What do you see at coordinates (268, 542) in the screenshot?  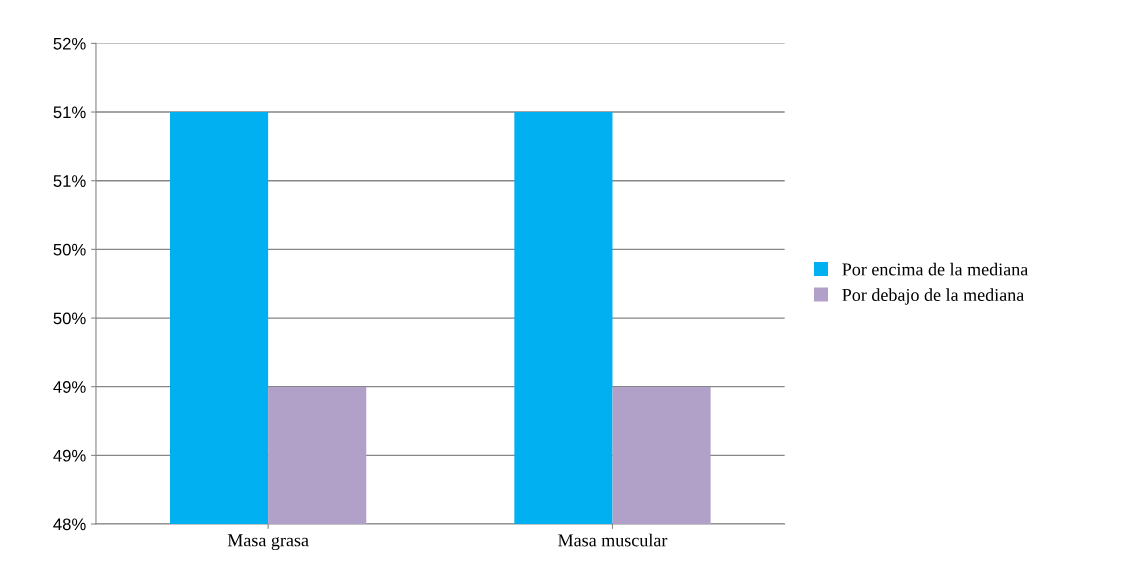 I see `x-tick-label: Masa grasa` at bounding box center [268, 542].